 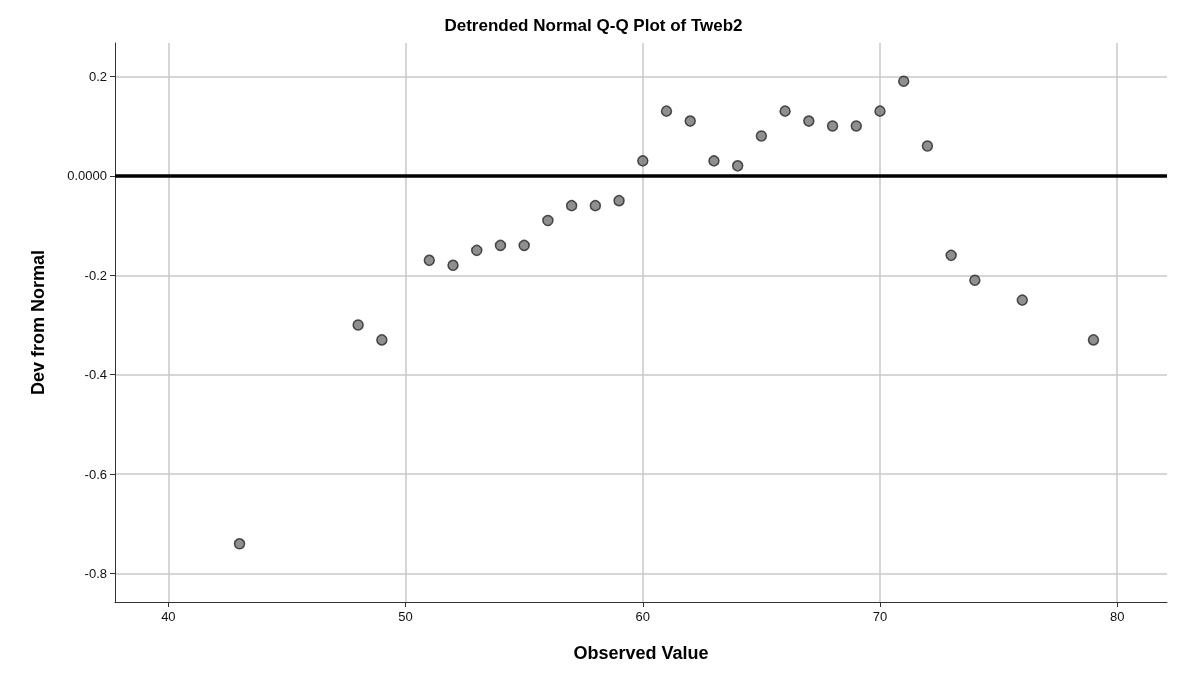 What do you see at coordinates (95, 574) in the screenshot?
I see `y-tick-label: -0.8` at bounding box center [95, 574].